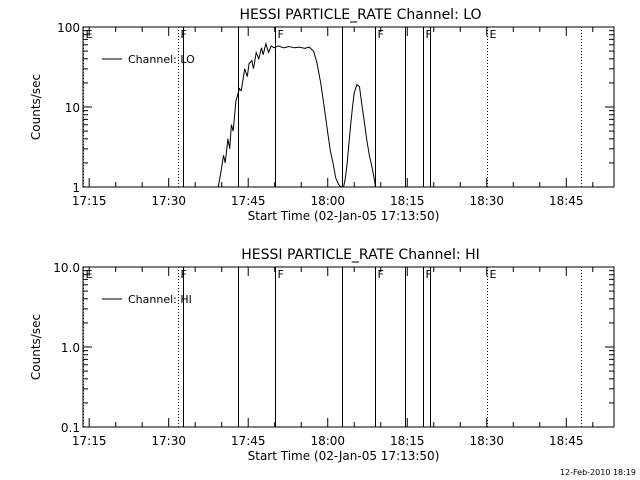 This screenshot has width=640, height=480. Describe the element at coordinates (160, 299) in the screenshot. I see `legend-label: Channel: HI` at that location.